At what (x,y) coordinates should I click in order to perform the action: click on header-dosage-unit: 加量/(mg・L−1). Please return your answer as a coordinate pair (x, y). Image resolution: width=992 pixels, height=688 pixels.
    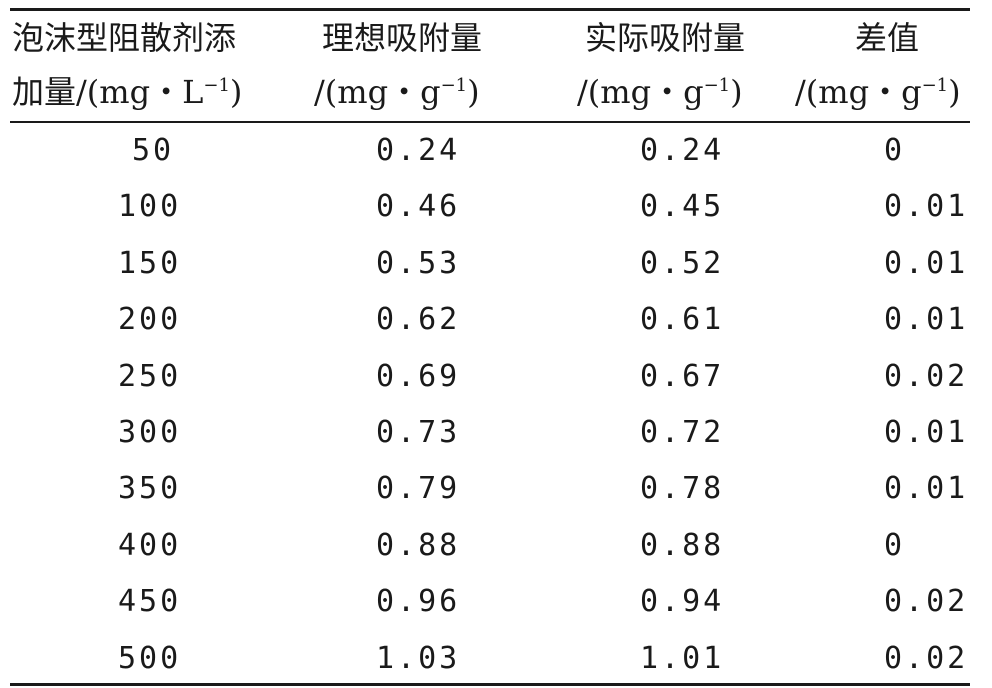
    Looking at the image, I should click on (127, 92).